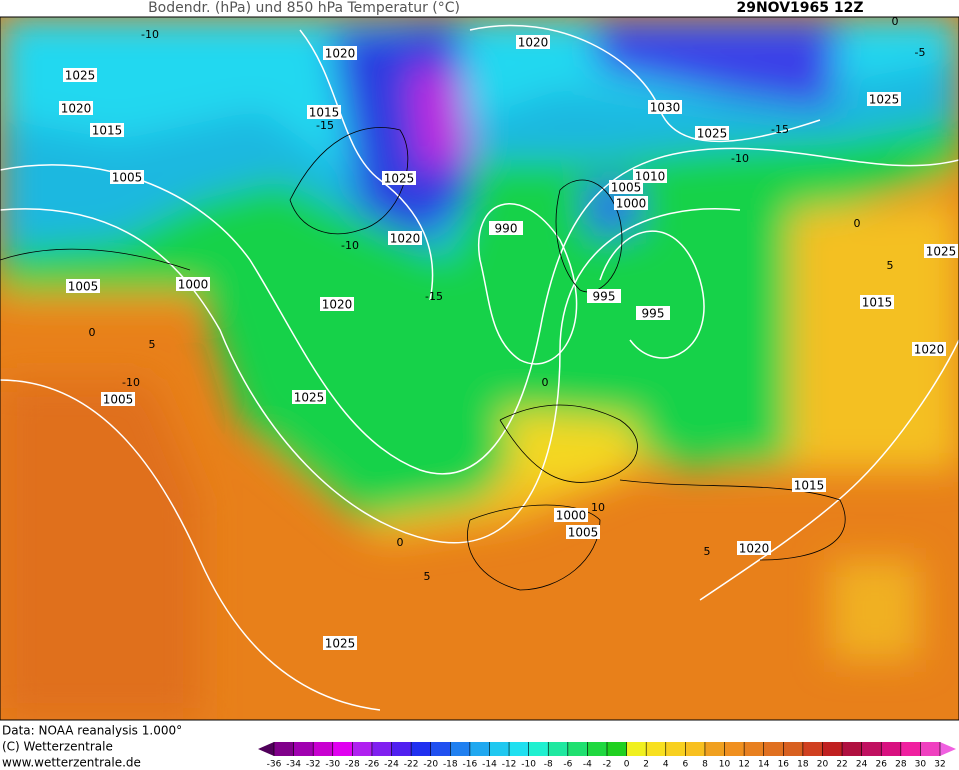 This screenshot has height=770, width=959. Describe the element at coordinates (57, 747) in the screenshot. I see `footer-line: (C) Wetterzentrale` at that location.